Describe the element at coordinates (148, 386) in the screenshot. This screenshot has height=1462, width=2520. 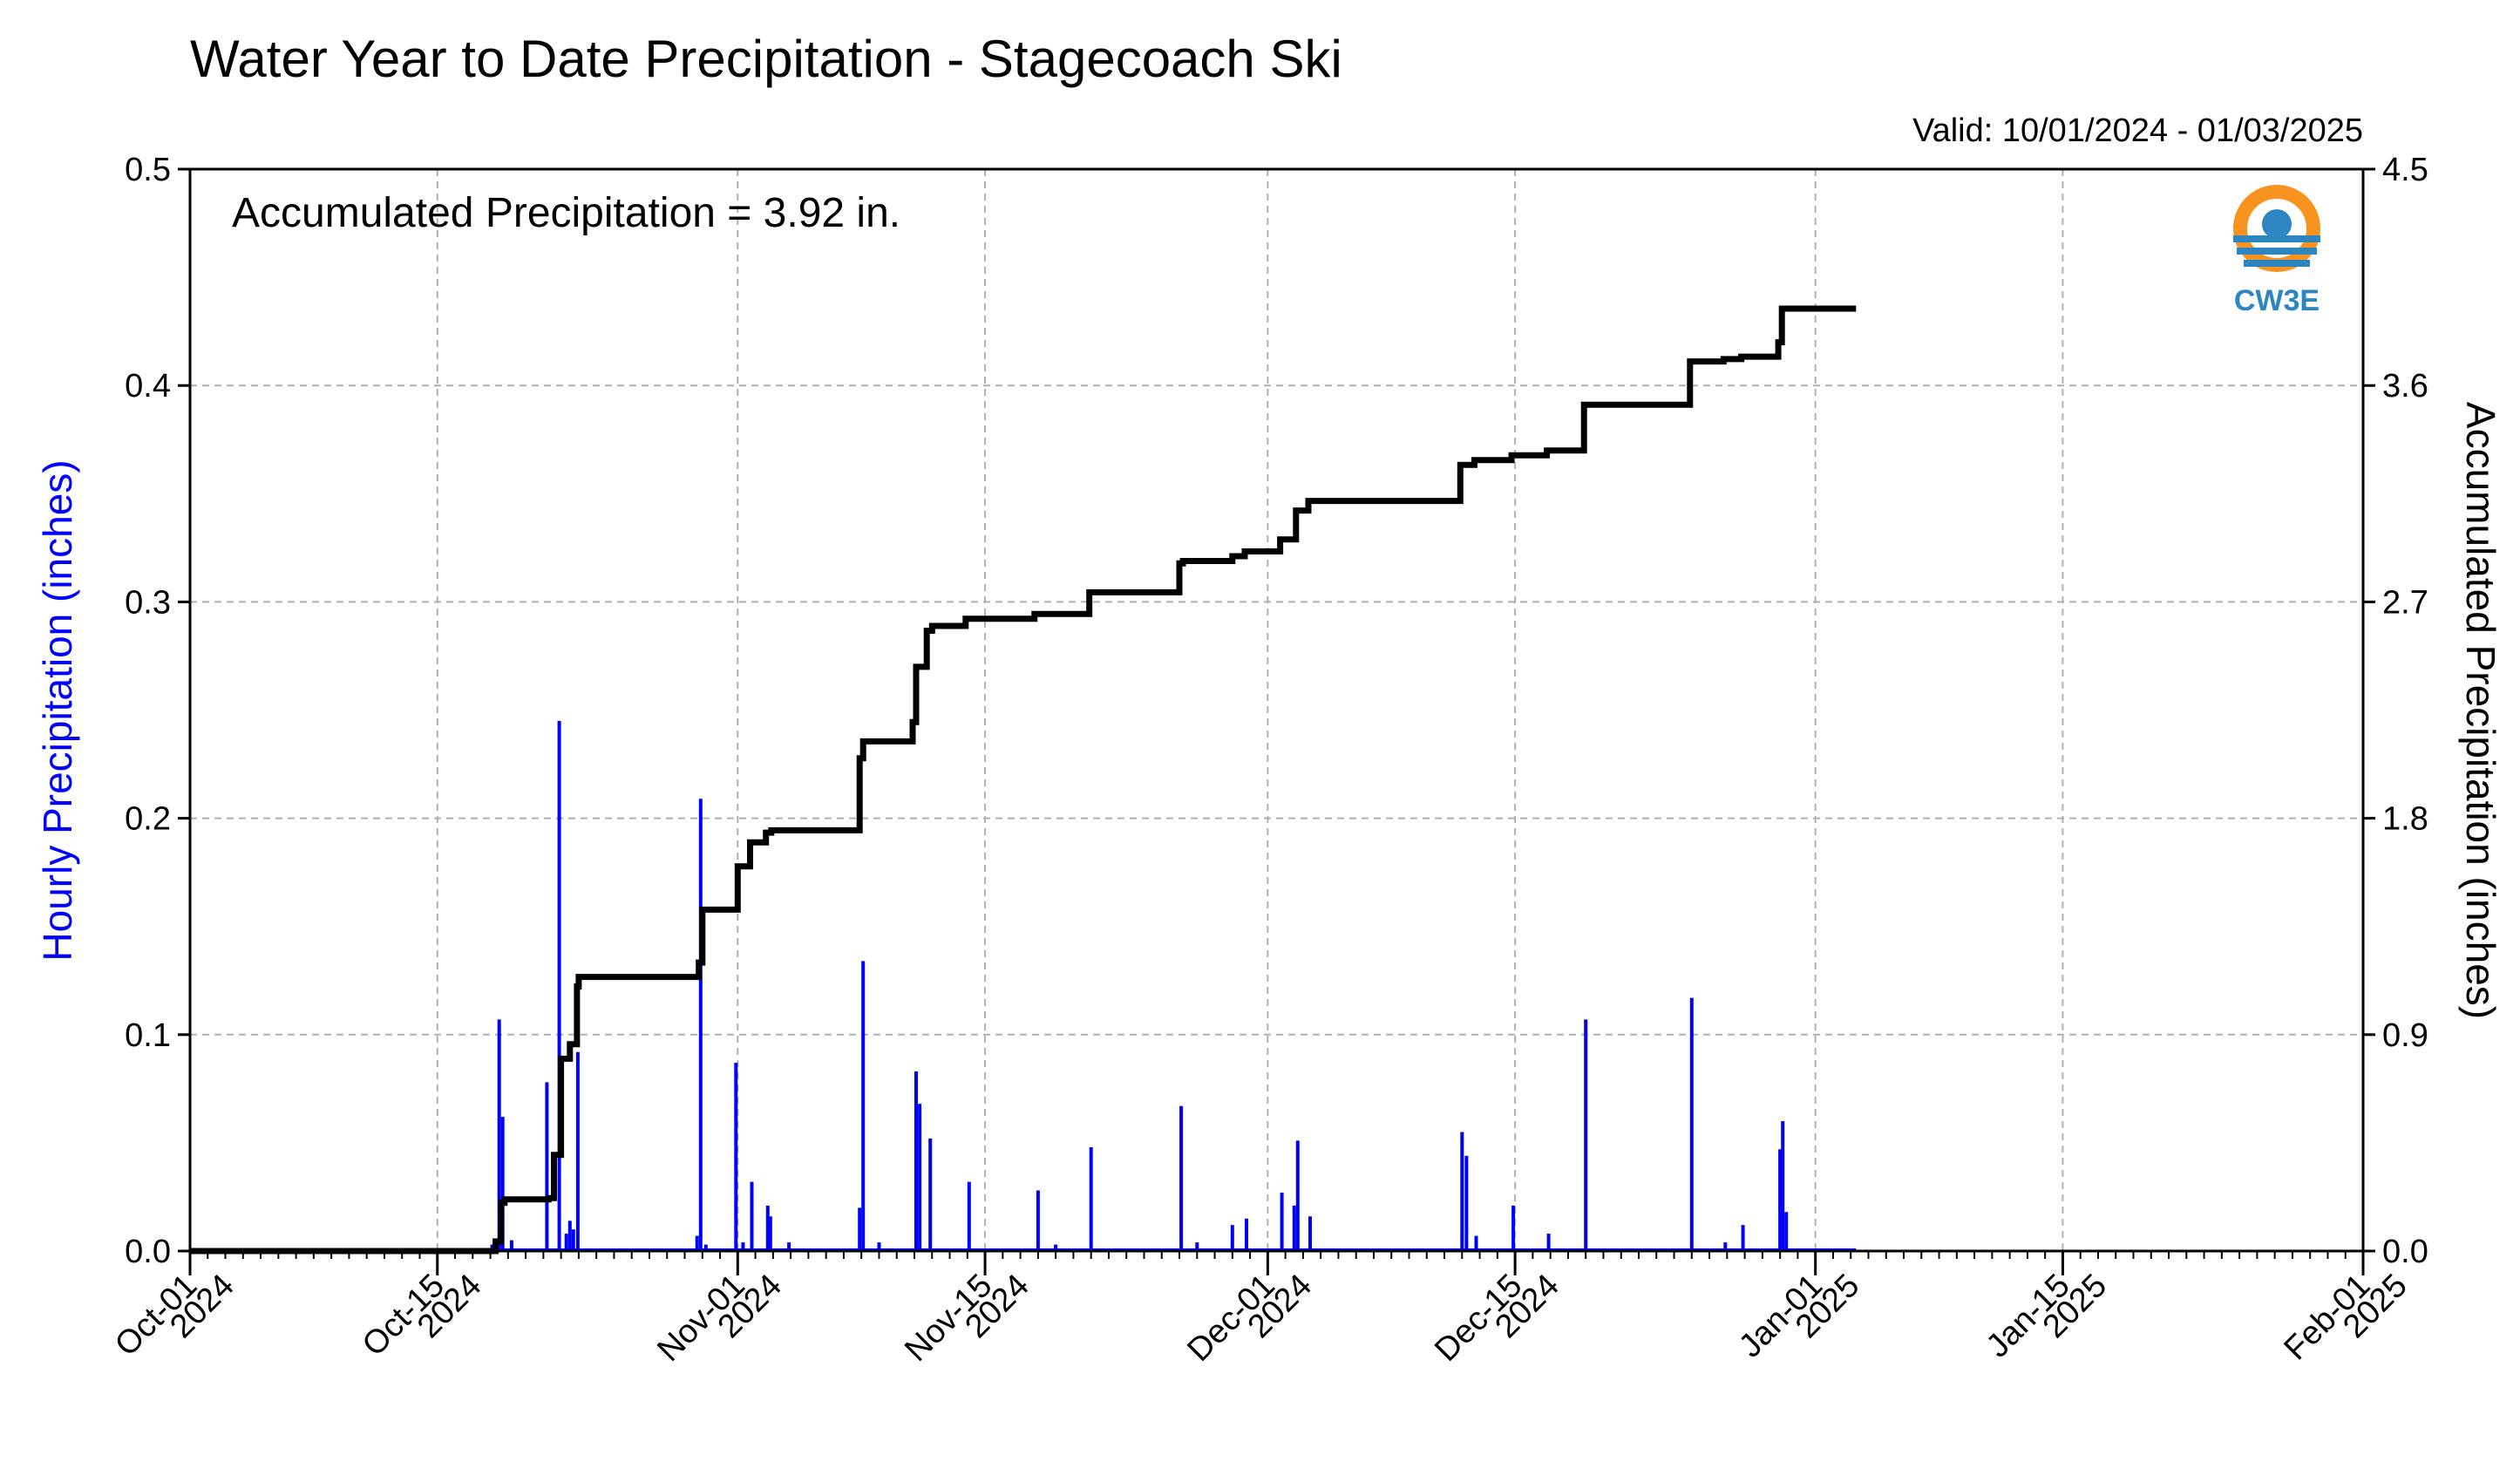
I see `left-y-tick-label: 0.4` at that location.